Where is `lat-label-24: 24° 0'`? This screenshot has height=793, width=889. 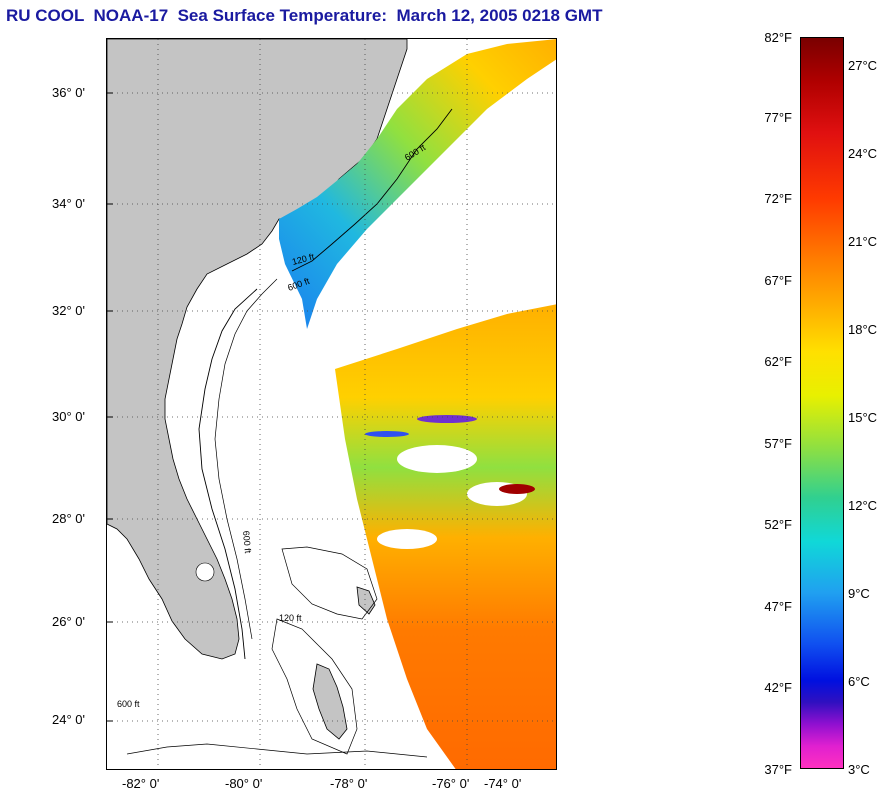
lat-label-24: 24° 0' is located at coordinates (68, 719).